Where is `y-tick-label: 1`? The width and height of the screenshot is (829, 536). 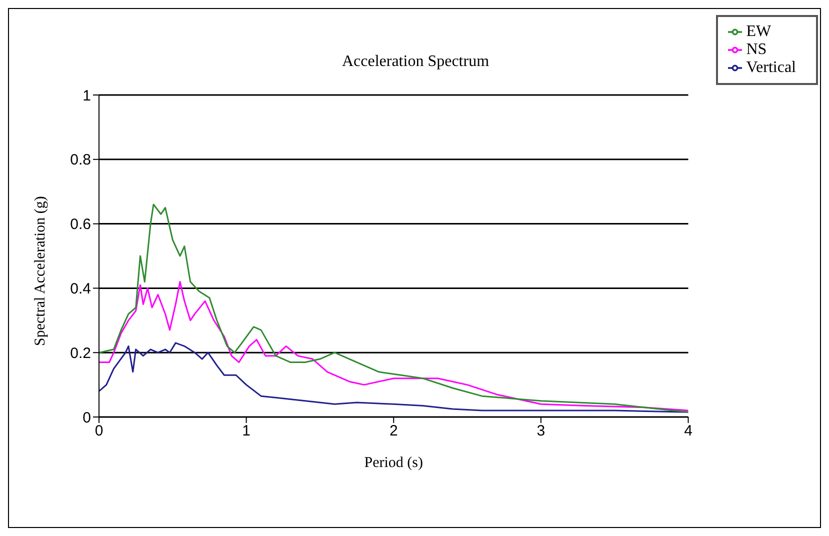
y-tick-label: 1 is located at coordinates (86, 95).